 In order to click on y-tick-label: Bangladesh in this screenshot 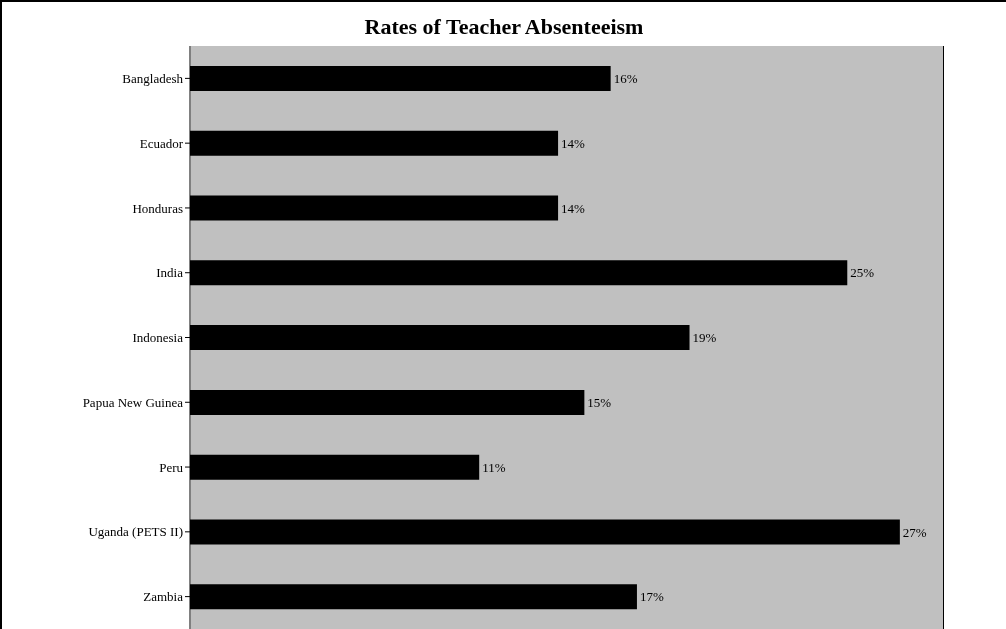, I will do `click(153, 78)`.